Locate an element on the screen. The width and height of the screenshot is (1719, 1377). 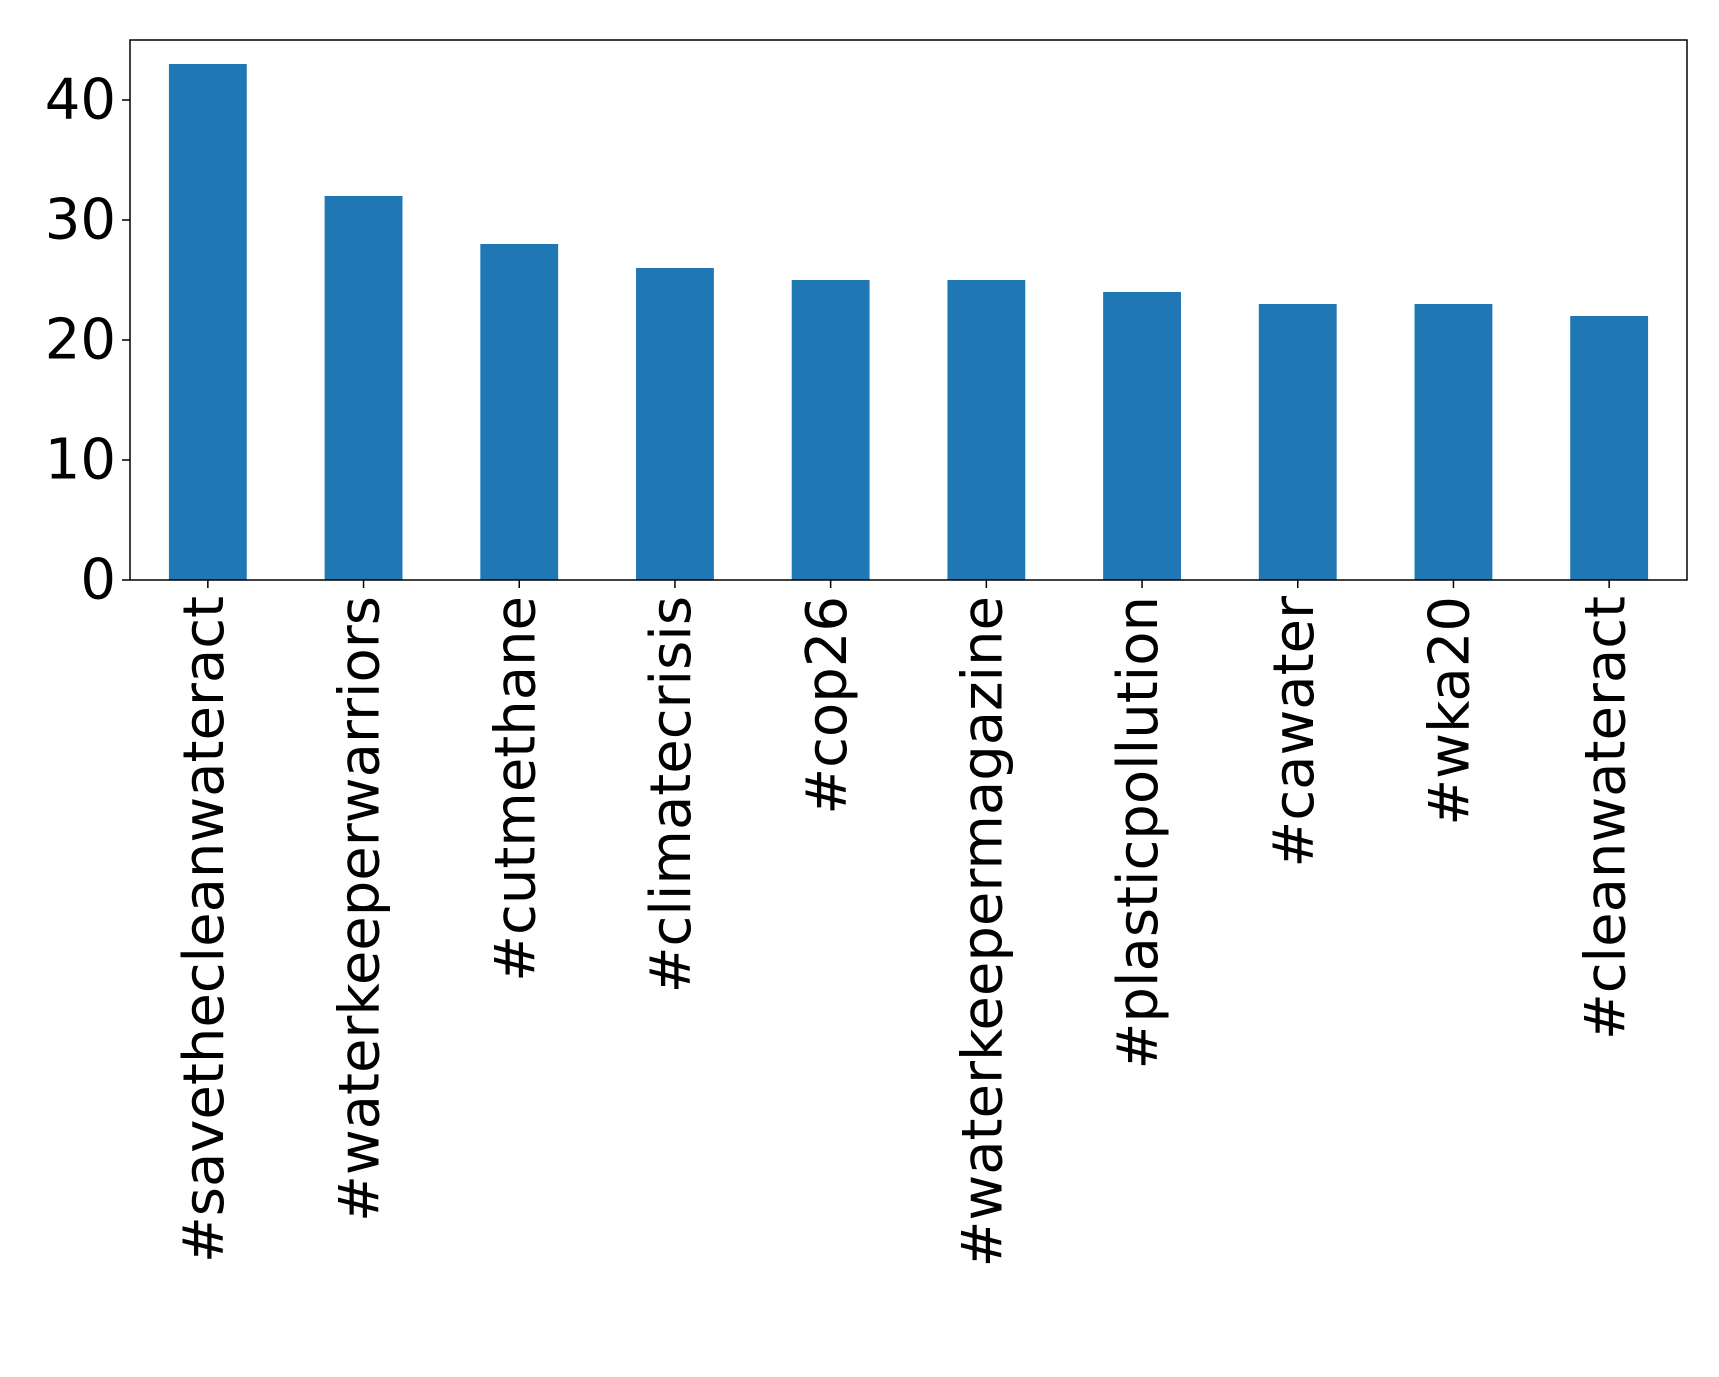
x-tick-label: #wka20 is located at coordinates (1450, 711).